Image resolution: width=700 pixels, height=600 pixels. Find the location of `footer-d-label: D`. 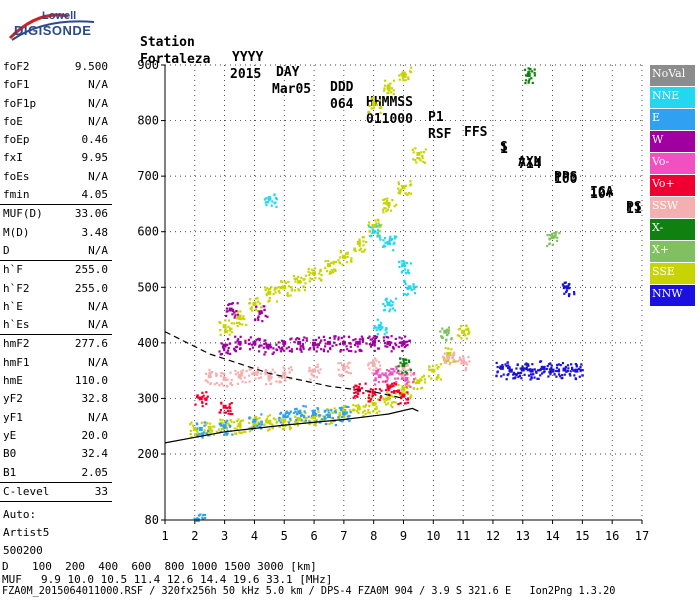

footer-d-label: D is located at coordinates (5, 566).